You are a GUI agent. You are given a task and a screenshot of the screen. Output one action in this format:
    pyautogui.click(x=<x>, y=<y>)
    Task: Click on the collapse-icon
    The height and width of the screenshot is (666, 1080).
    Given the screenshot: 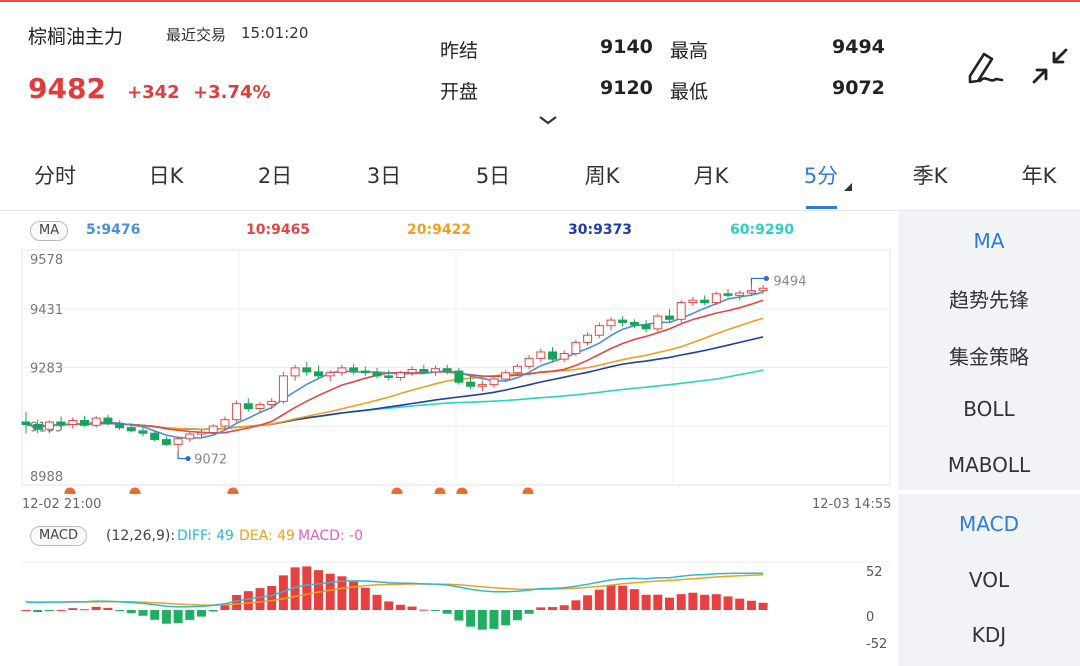 What is the action you would take?
    pyautogui.click(x=1050, y=66)
    